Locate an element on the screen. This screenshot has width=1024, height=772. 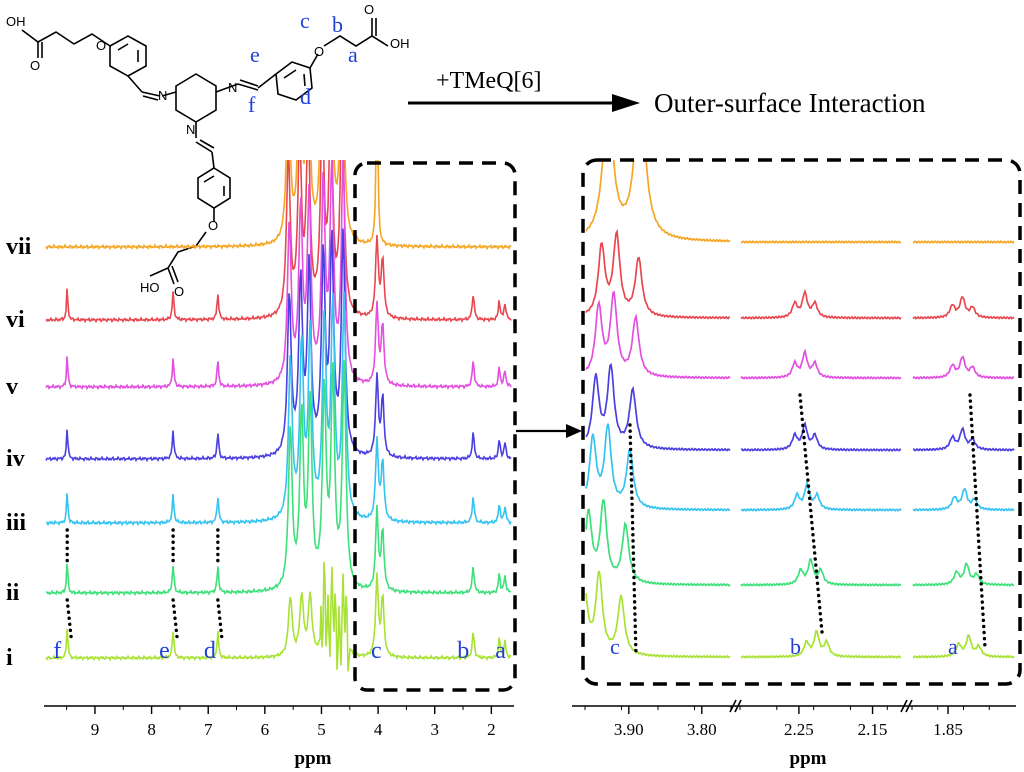
atom-n-bottom: N is located at coordinates (190, 129).